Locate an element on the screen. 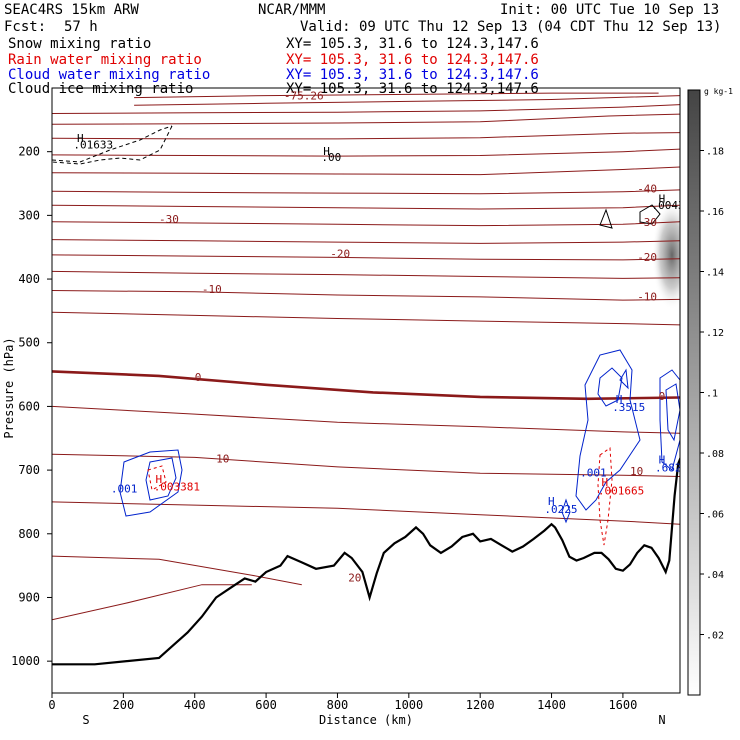 This screenshot has height=740, width=740. y-tick-label: 400 is located at coordinates (29, 279).